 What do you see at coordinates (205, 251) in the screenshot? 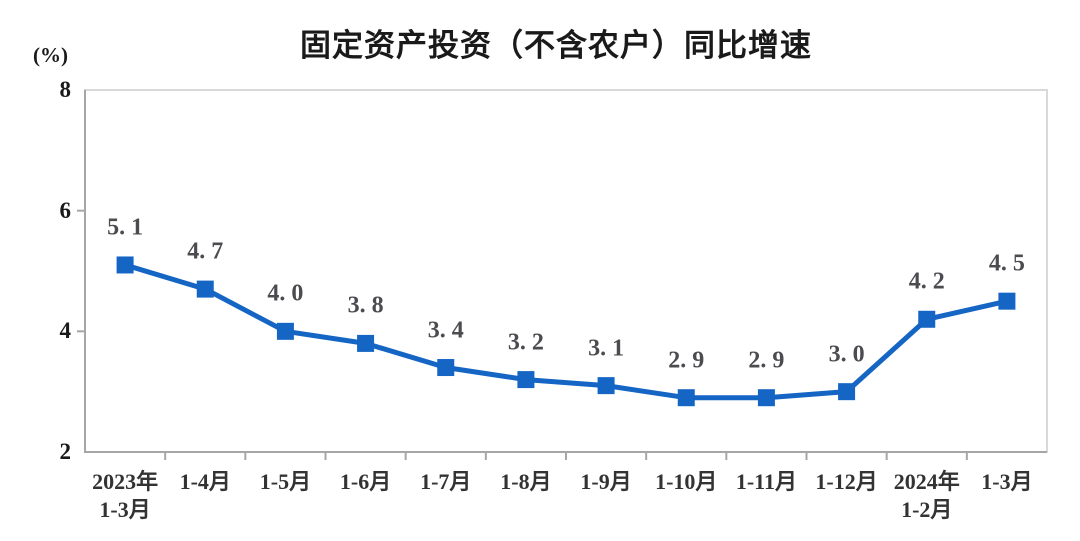
I see `data-point-label: 4. 7` at bounding box center [205, 251].